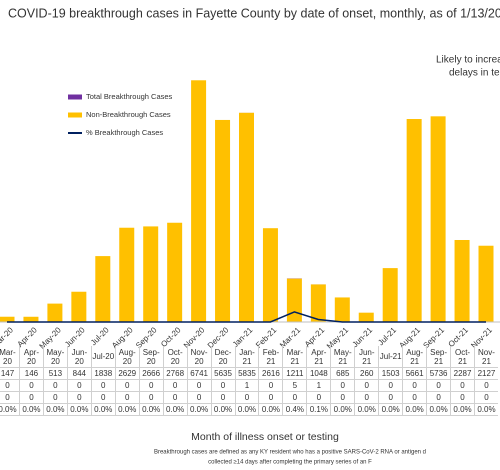 The image size is (500, 470). I want to click on table-cell: 6741, so click(198, 374).